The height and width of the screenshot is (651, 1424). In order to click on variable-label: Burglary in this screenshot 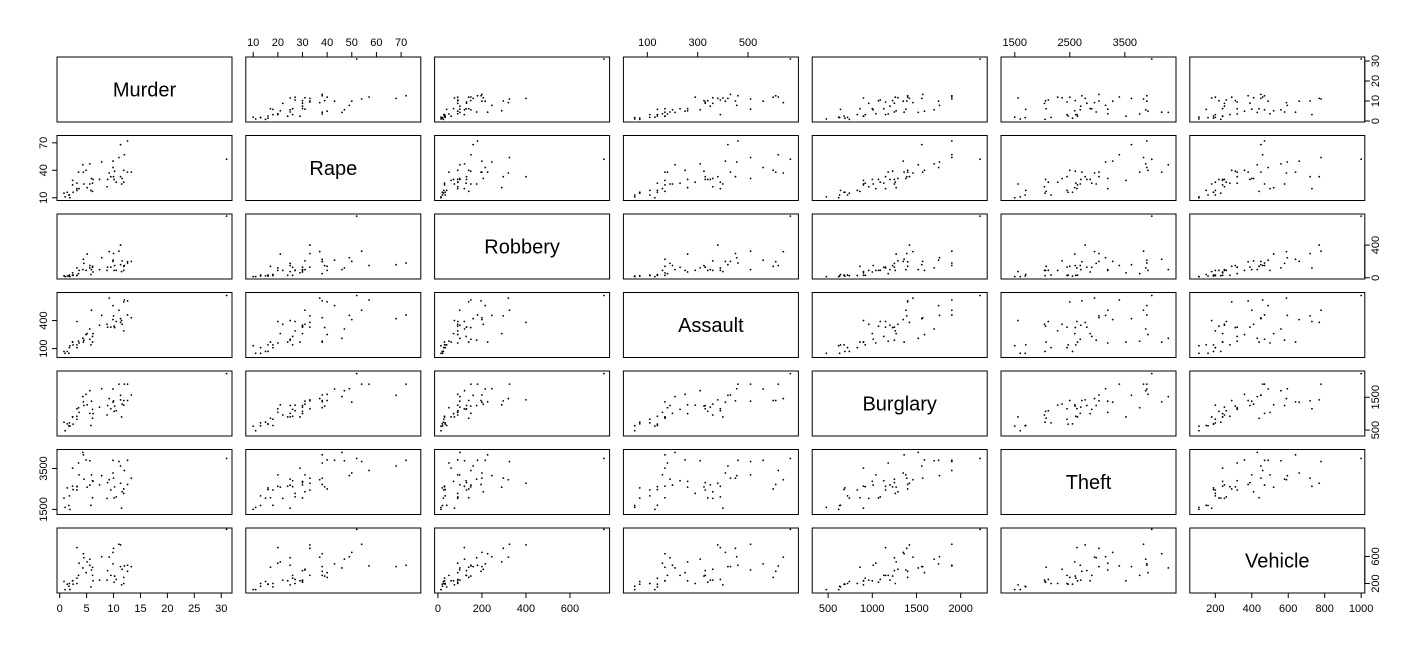, I will do `click(899, 405)`.